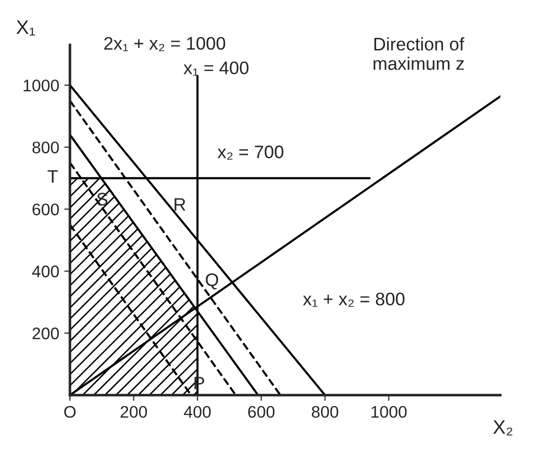 This screenshot has height=449, width=538. What do you see at coordinates (180, 204) in the screenshot?
I see `annotation: R` at bounding box center [180, 204].